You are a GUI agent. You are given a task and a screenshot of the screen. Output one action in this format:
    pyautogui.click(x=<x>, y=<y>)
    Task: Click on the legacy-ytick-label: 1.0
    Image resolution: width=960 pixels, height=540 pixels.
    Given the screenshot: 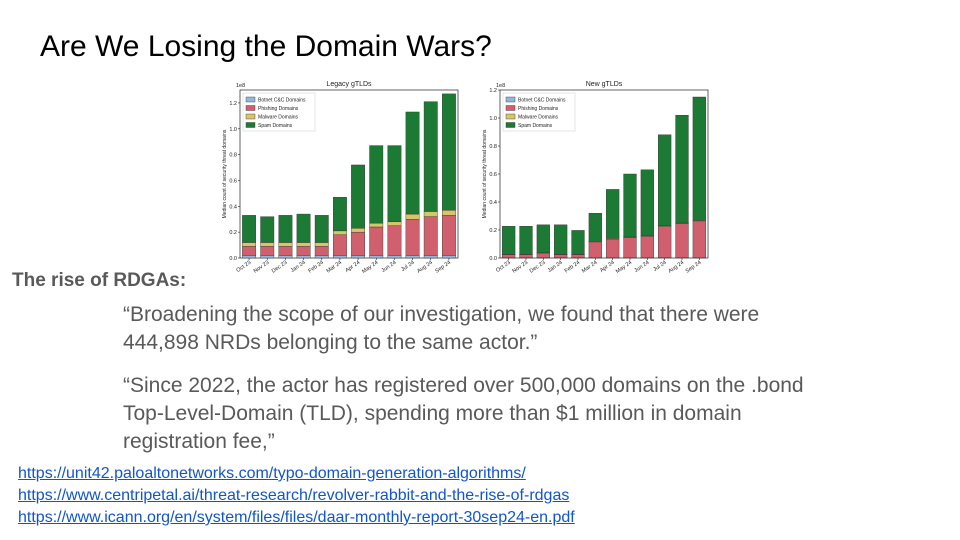 What is the action you would take?
    pyautogui.click(x=233, y=130)
    